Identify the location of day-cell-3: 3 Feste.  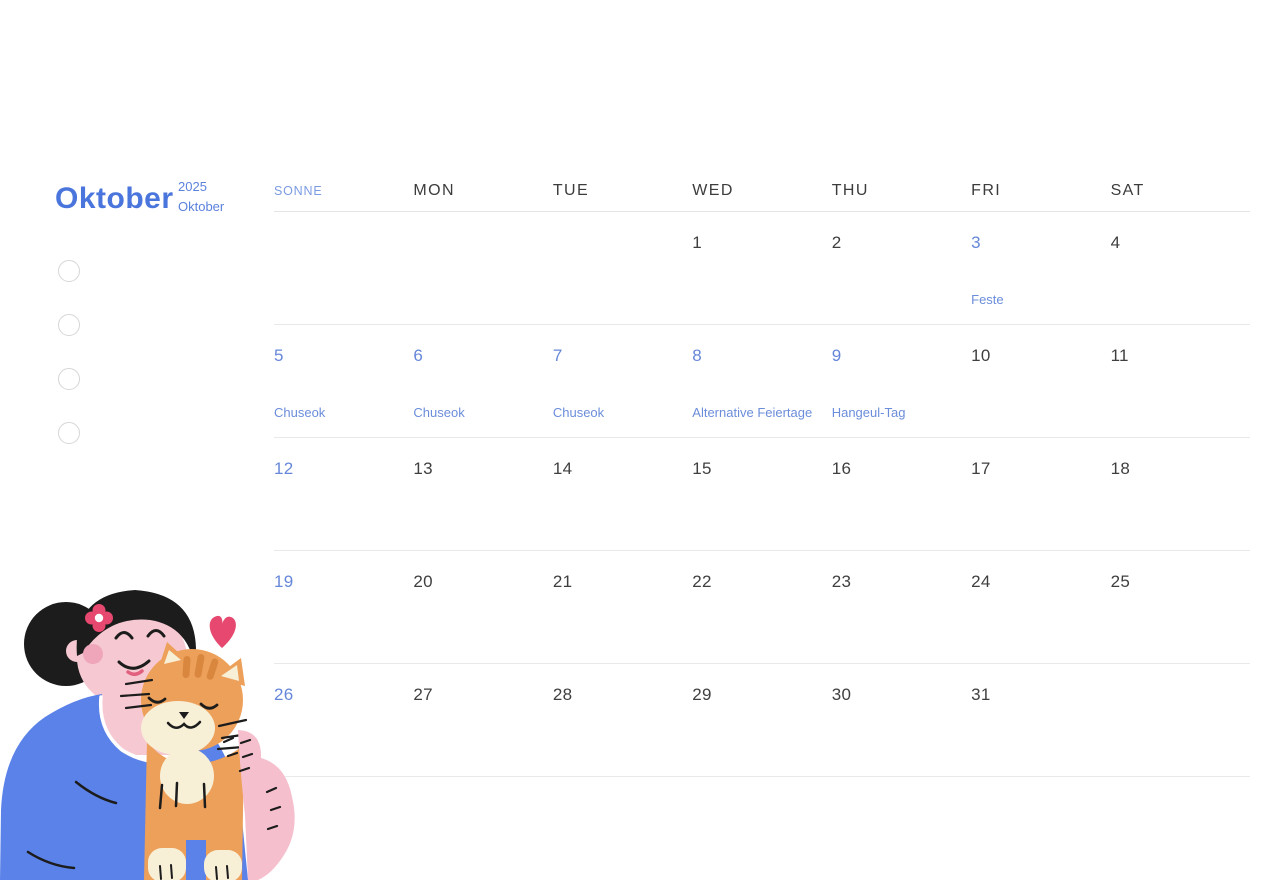
(1040, 268).